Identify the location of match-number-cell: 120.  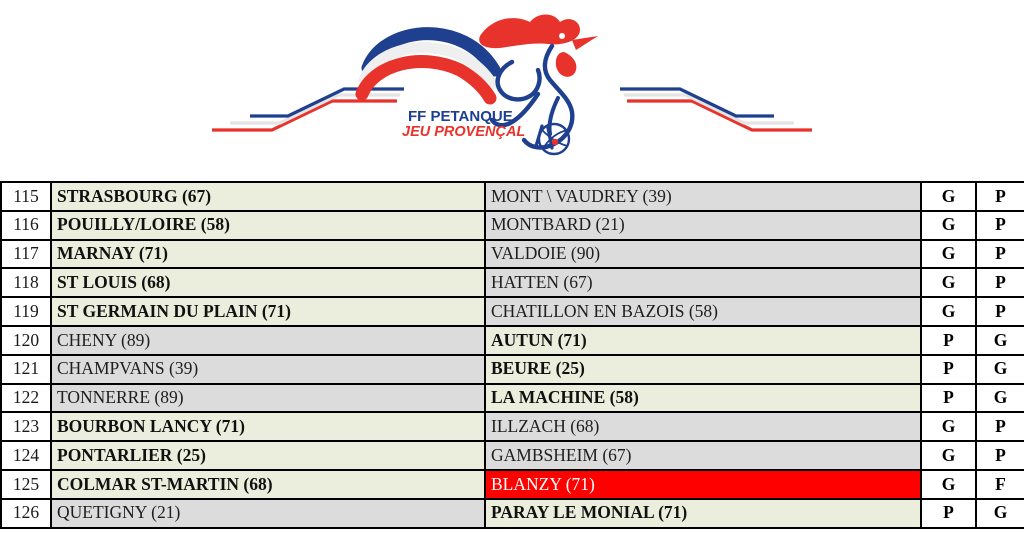
(26, 340).